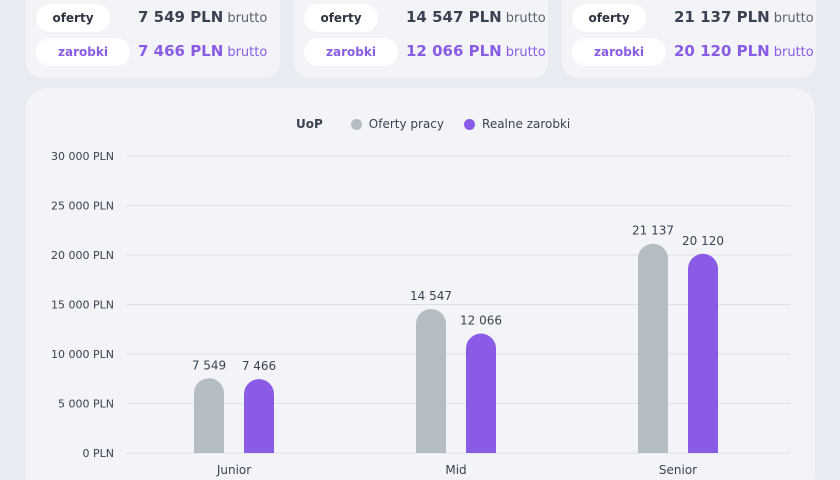 The width and height of the screenshot is (840, 480). Describe the element at coordinates (259, 416) in the screenshot. I see `bar-junior-earnings` at that location.